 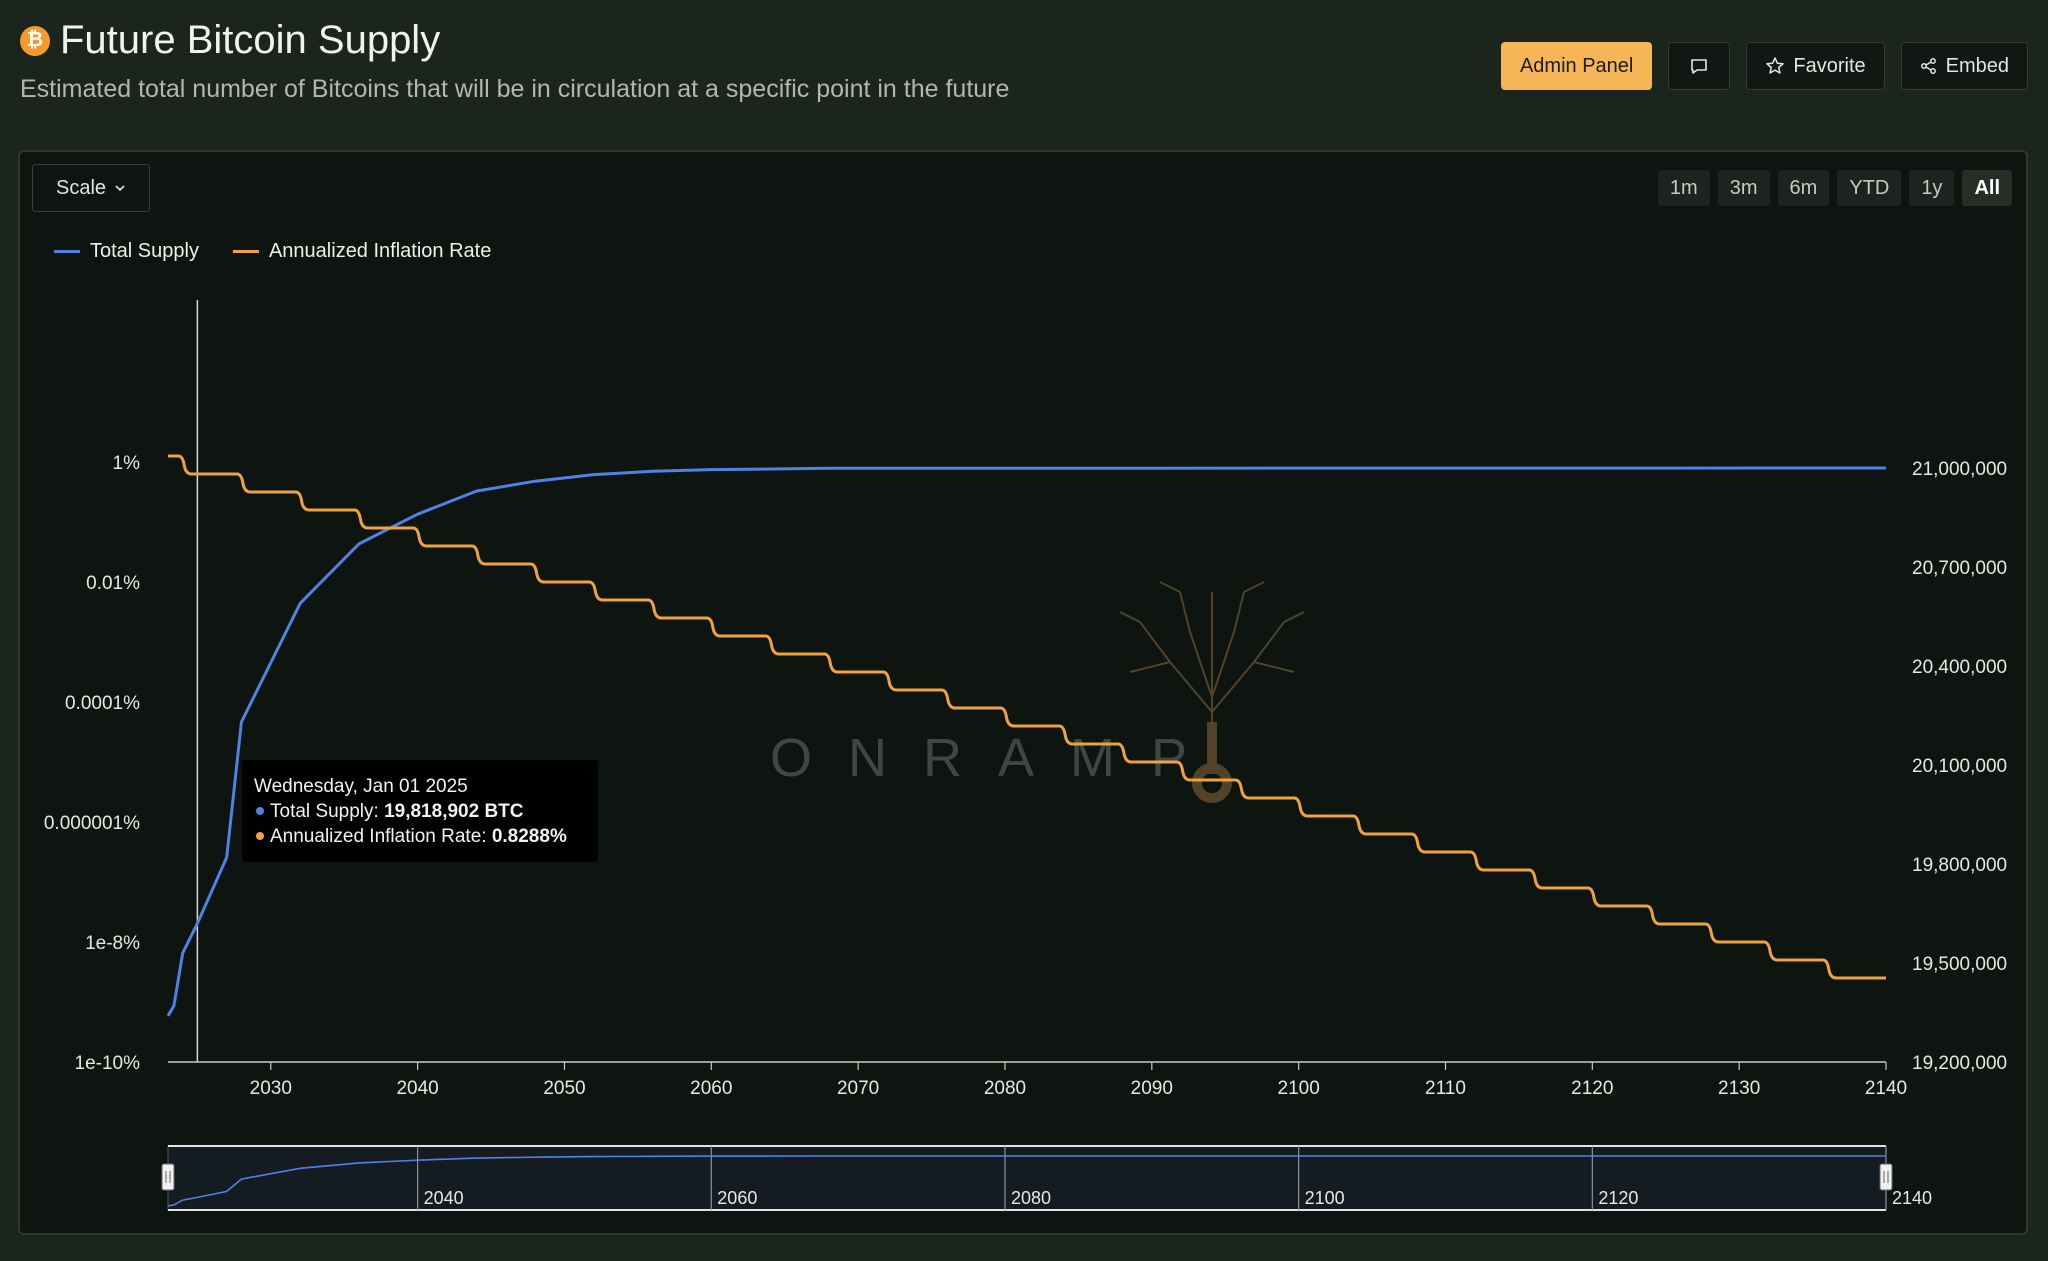 I want to click on navigator-tick-label: 2140, so click(x=1912, y=1198).